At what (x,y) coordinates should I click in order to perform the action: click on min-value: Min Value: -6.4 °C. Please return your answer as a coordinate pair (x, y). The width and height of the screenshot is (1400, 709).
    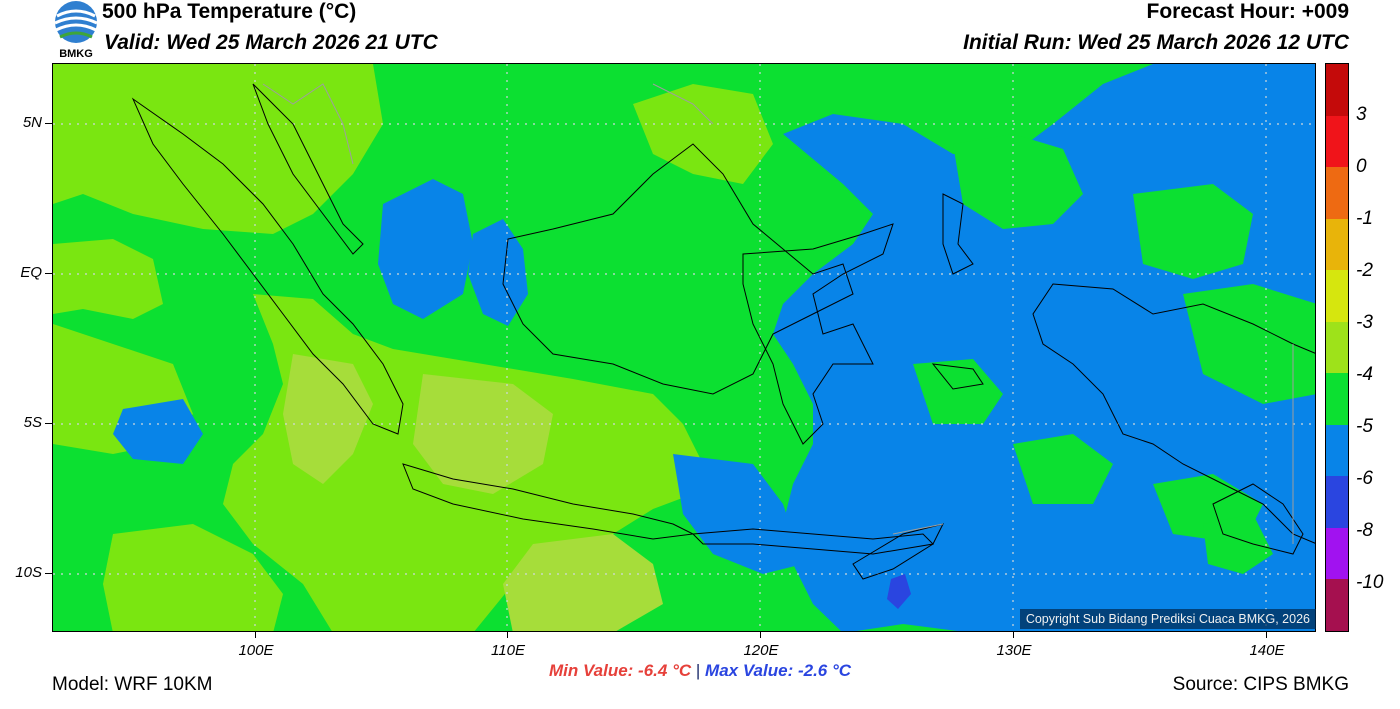
    Looking at the image, I should click on (620, 670).